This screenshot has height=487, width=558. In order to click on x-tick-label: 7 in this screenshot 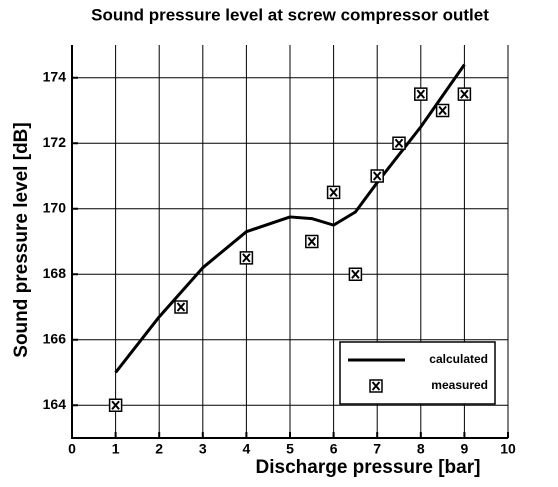, I will do `click(377, 449)`.